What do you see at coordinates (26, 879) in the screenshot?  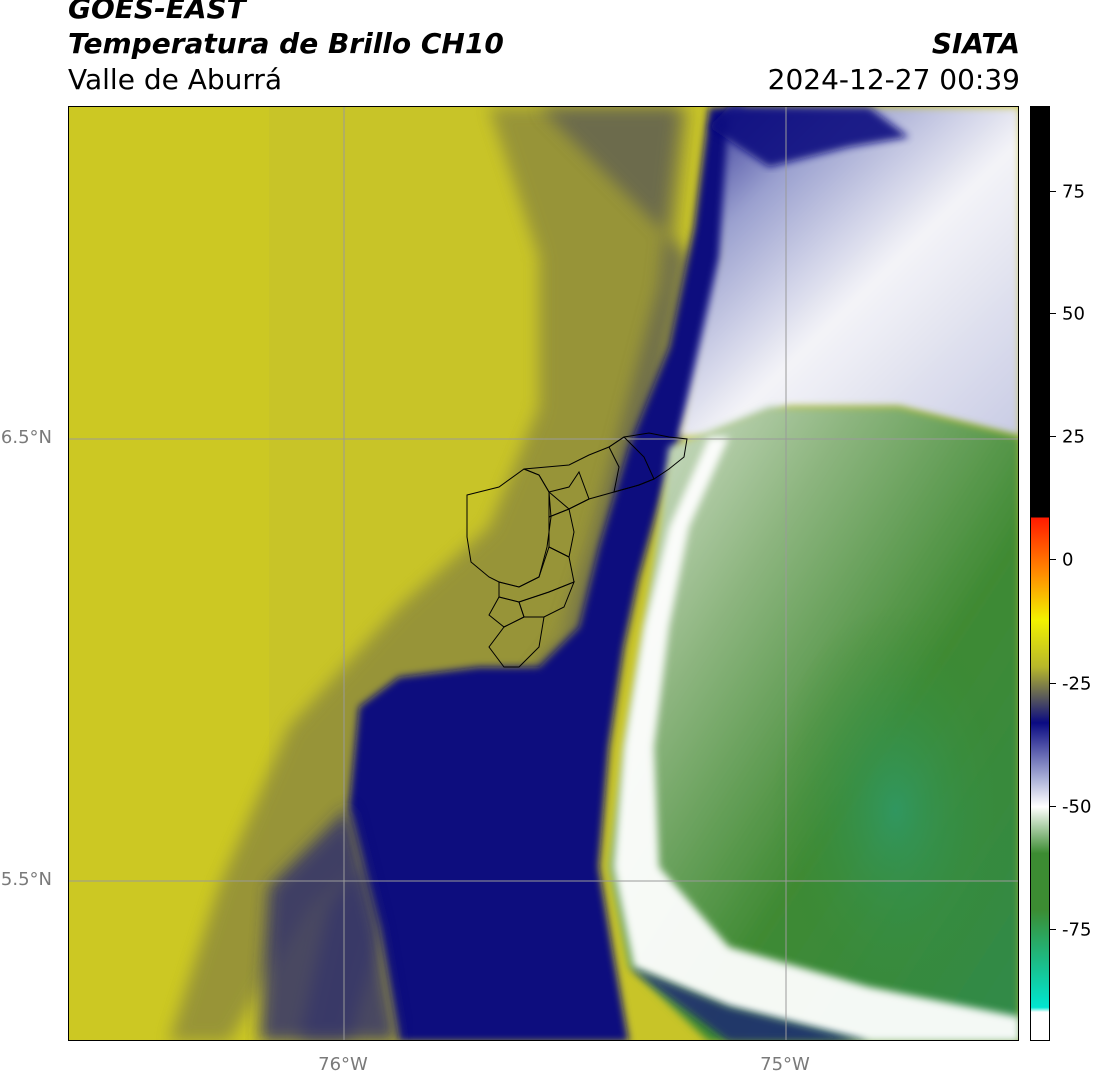 I see `lat-label-5-5: 5.5°N` at bounding box center [26, 879].